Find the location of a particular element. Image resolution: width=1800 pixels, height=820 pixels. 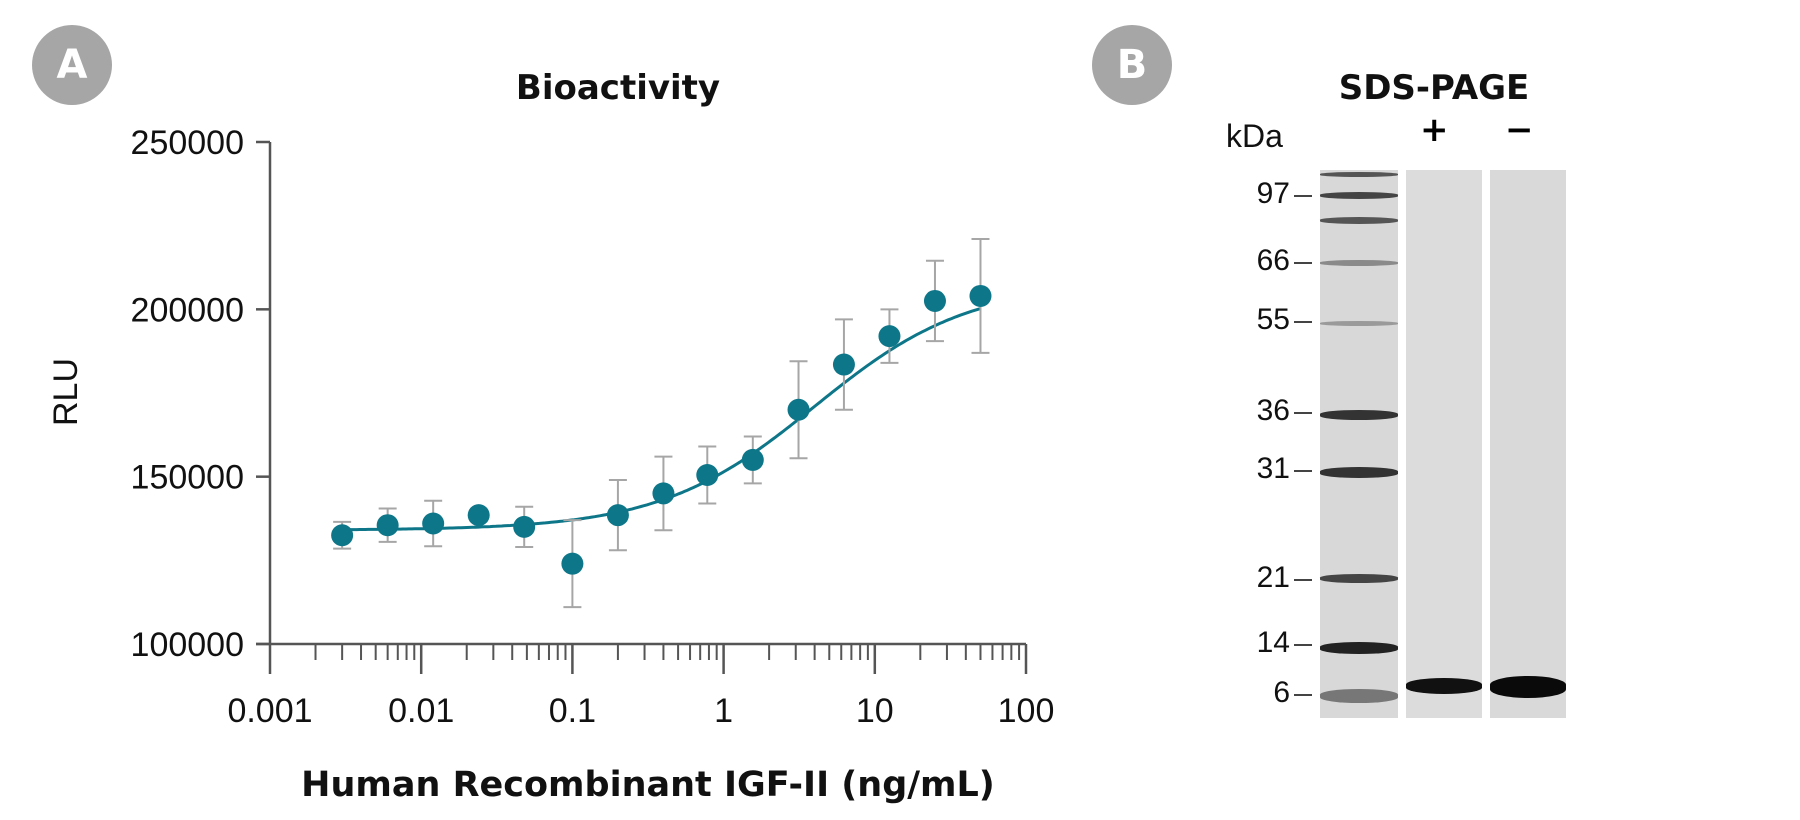

marker-label: 55 is located at coordinates (1273, 319).